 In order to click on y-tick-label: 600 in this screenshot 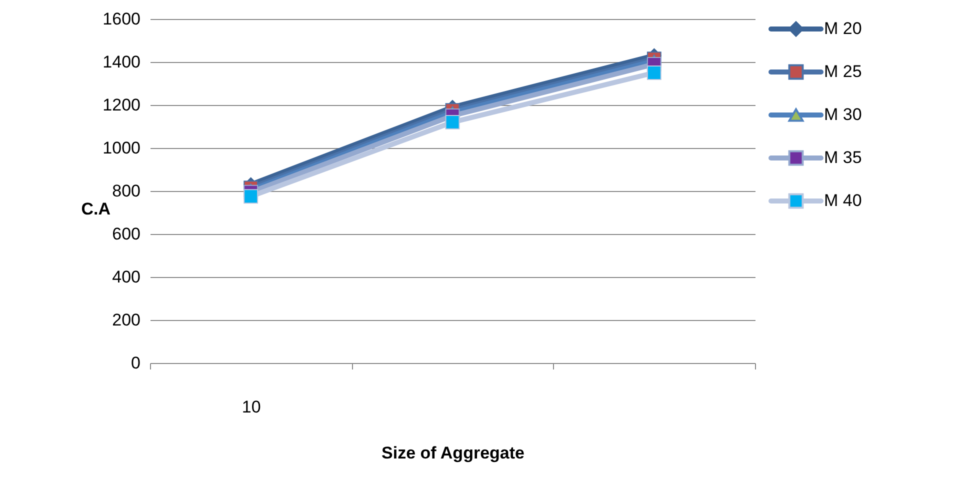, I will do `click(126, 234)`.